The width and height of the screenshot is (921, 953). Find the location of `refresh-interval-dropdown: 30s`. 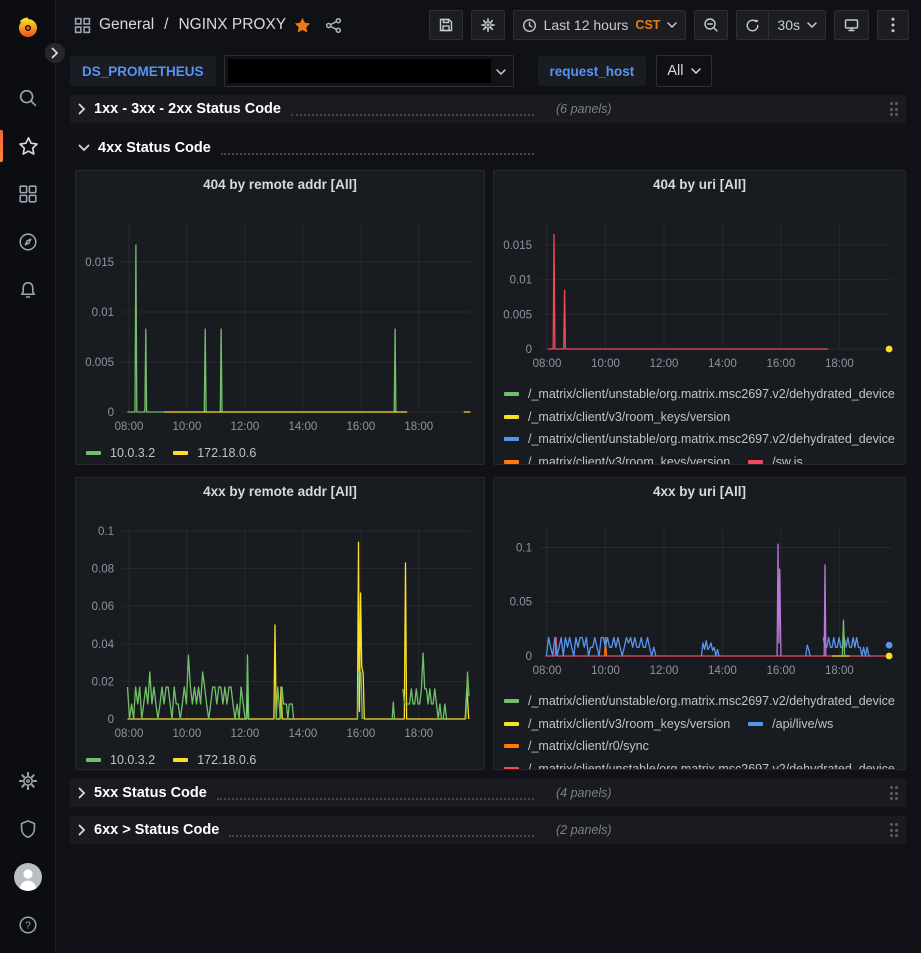

refresh-interval-dropdown: 30s is located at coordinates (797, 25).